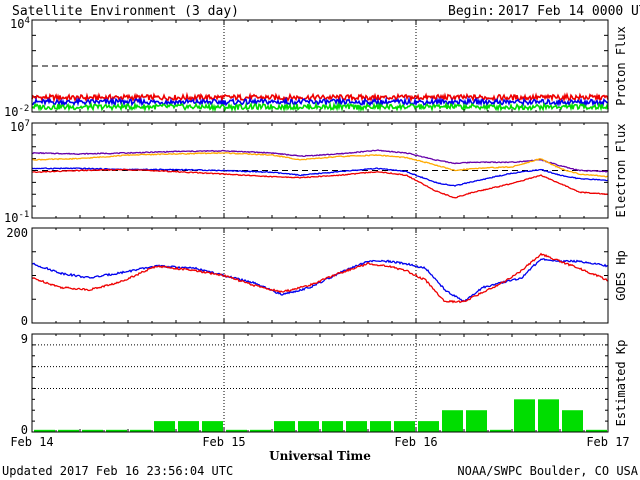 The height and width of the screenshot is (480, 640). I want to click on y-tick-exponent: 7, so click(26, 124).